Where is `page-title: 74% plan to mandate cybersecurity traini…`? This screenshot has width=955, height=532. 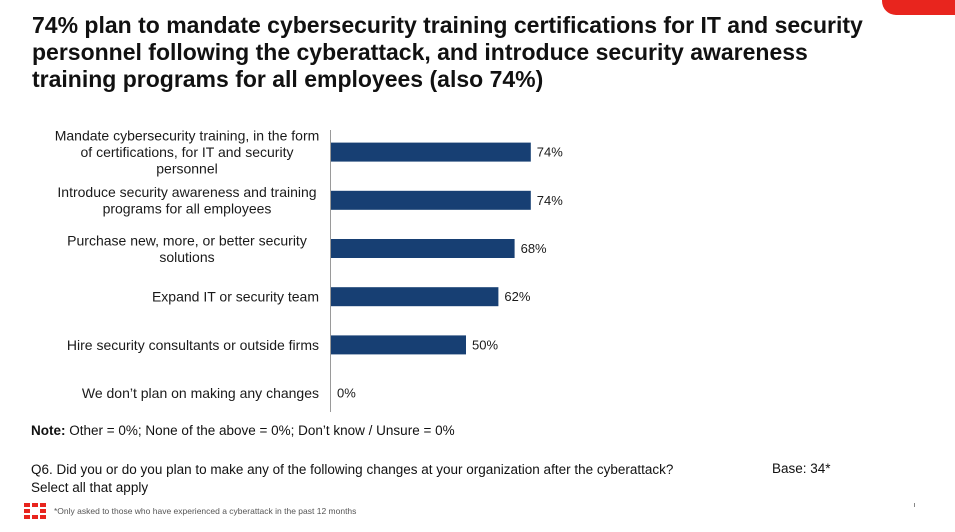
page-title: 74% plan to mandate cybersecurity traini… is located at coordinates (447, 52).